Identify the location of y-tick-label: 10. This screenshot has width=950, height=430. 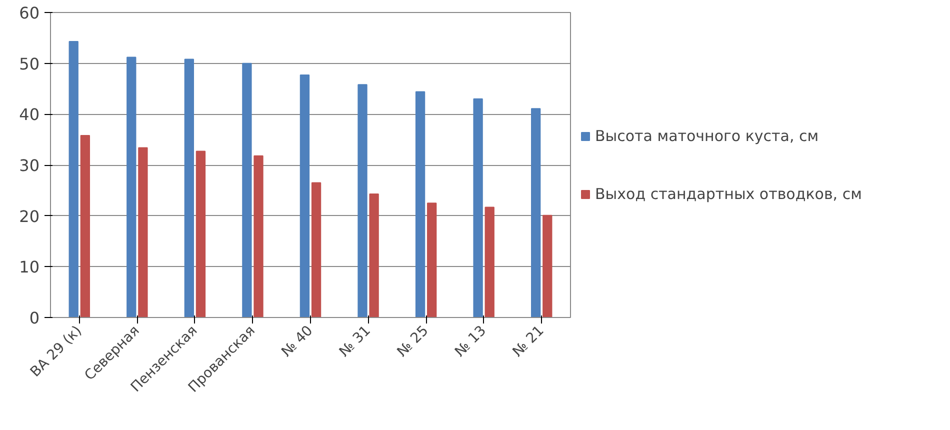
(29, 267).